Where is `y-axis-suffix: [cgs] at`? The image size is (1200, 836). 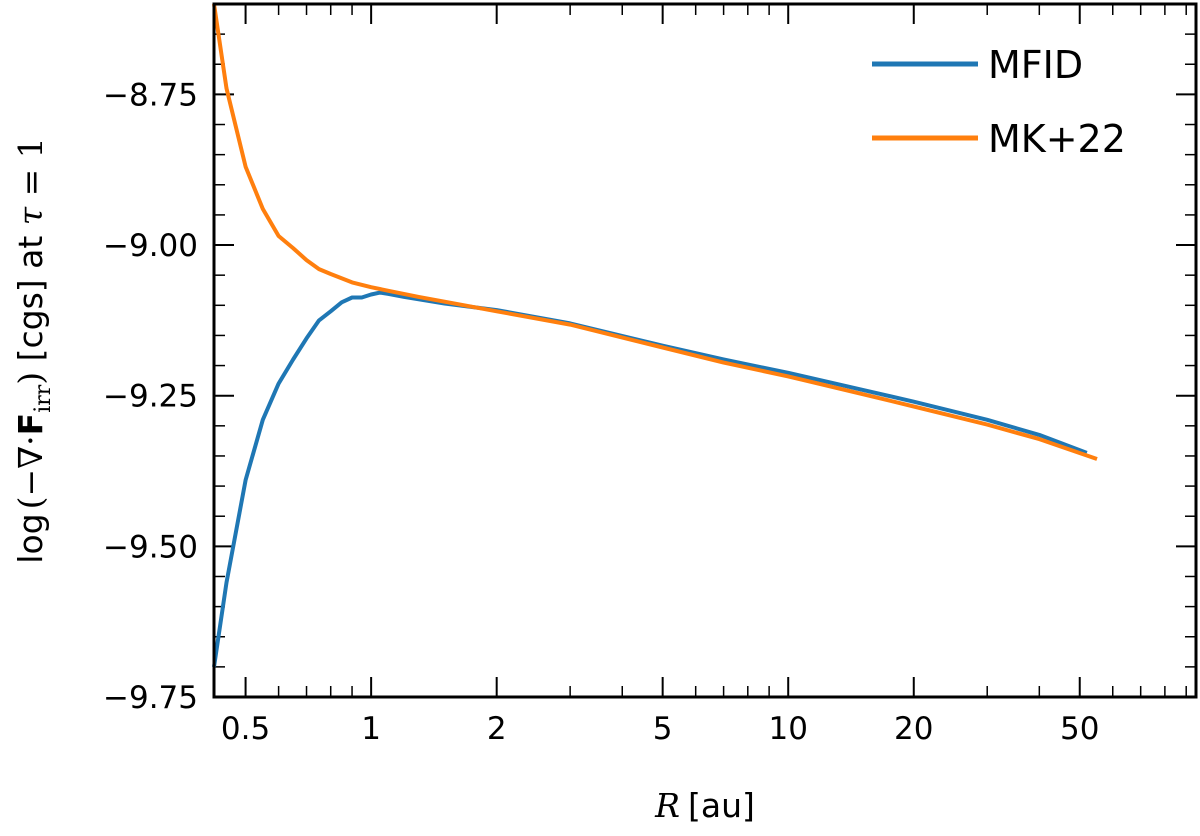
y-axis-suffix: [cgs] at is located at coordinates (30, 298).